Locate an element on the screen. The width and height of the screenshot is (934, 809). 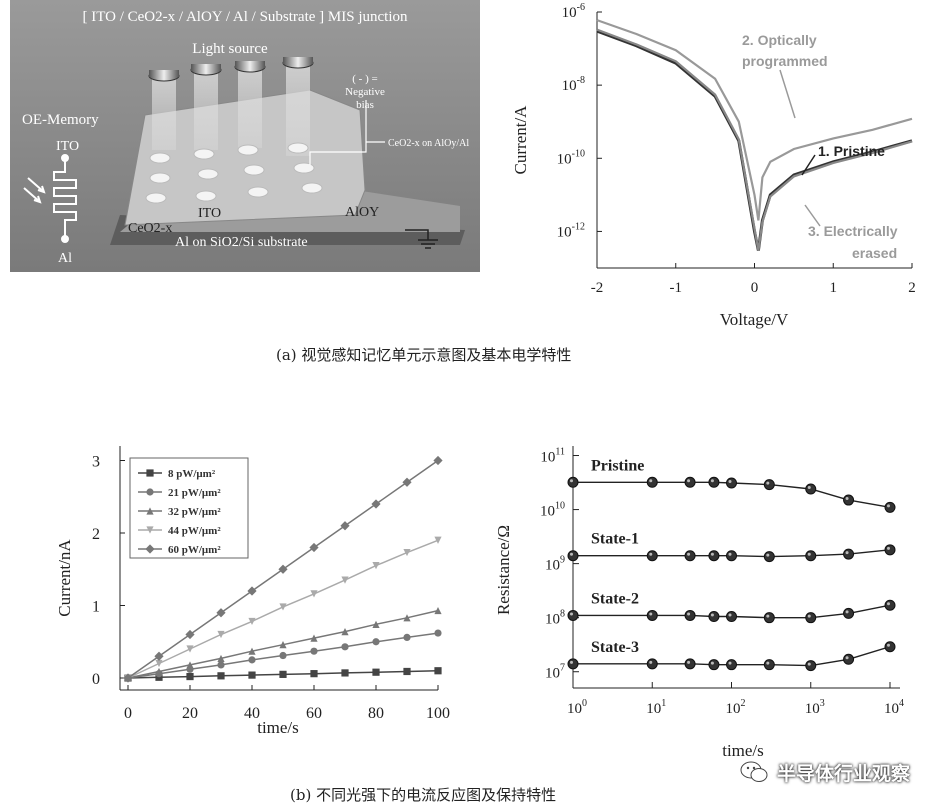
ct-x-tick-label: 100 is located at coordinates (438, 713).